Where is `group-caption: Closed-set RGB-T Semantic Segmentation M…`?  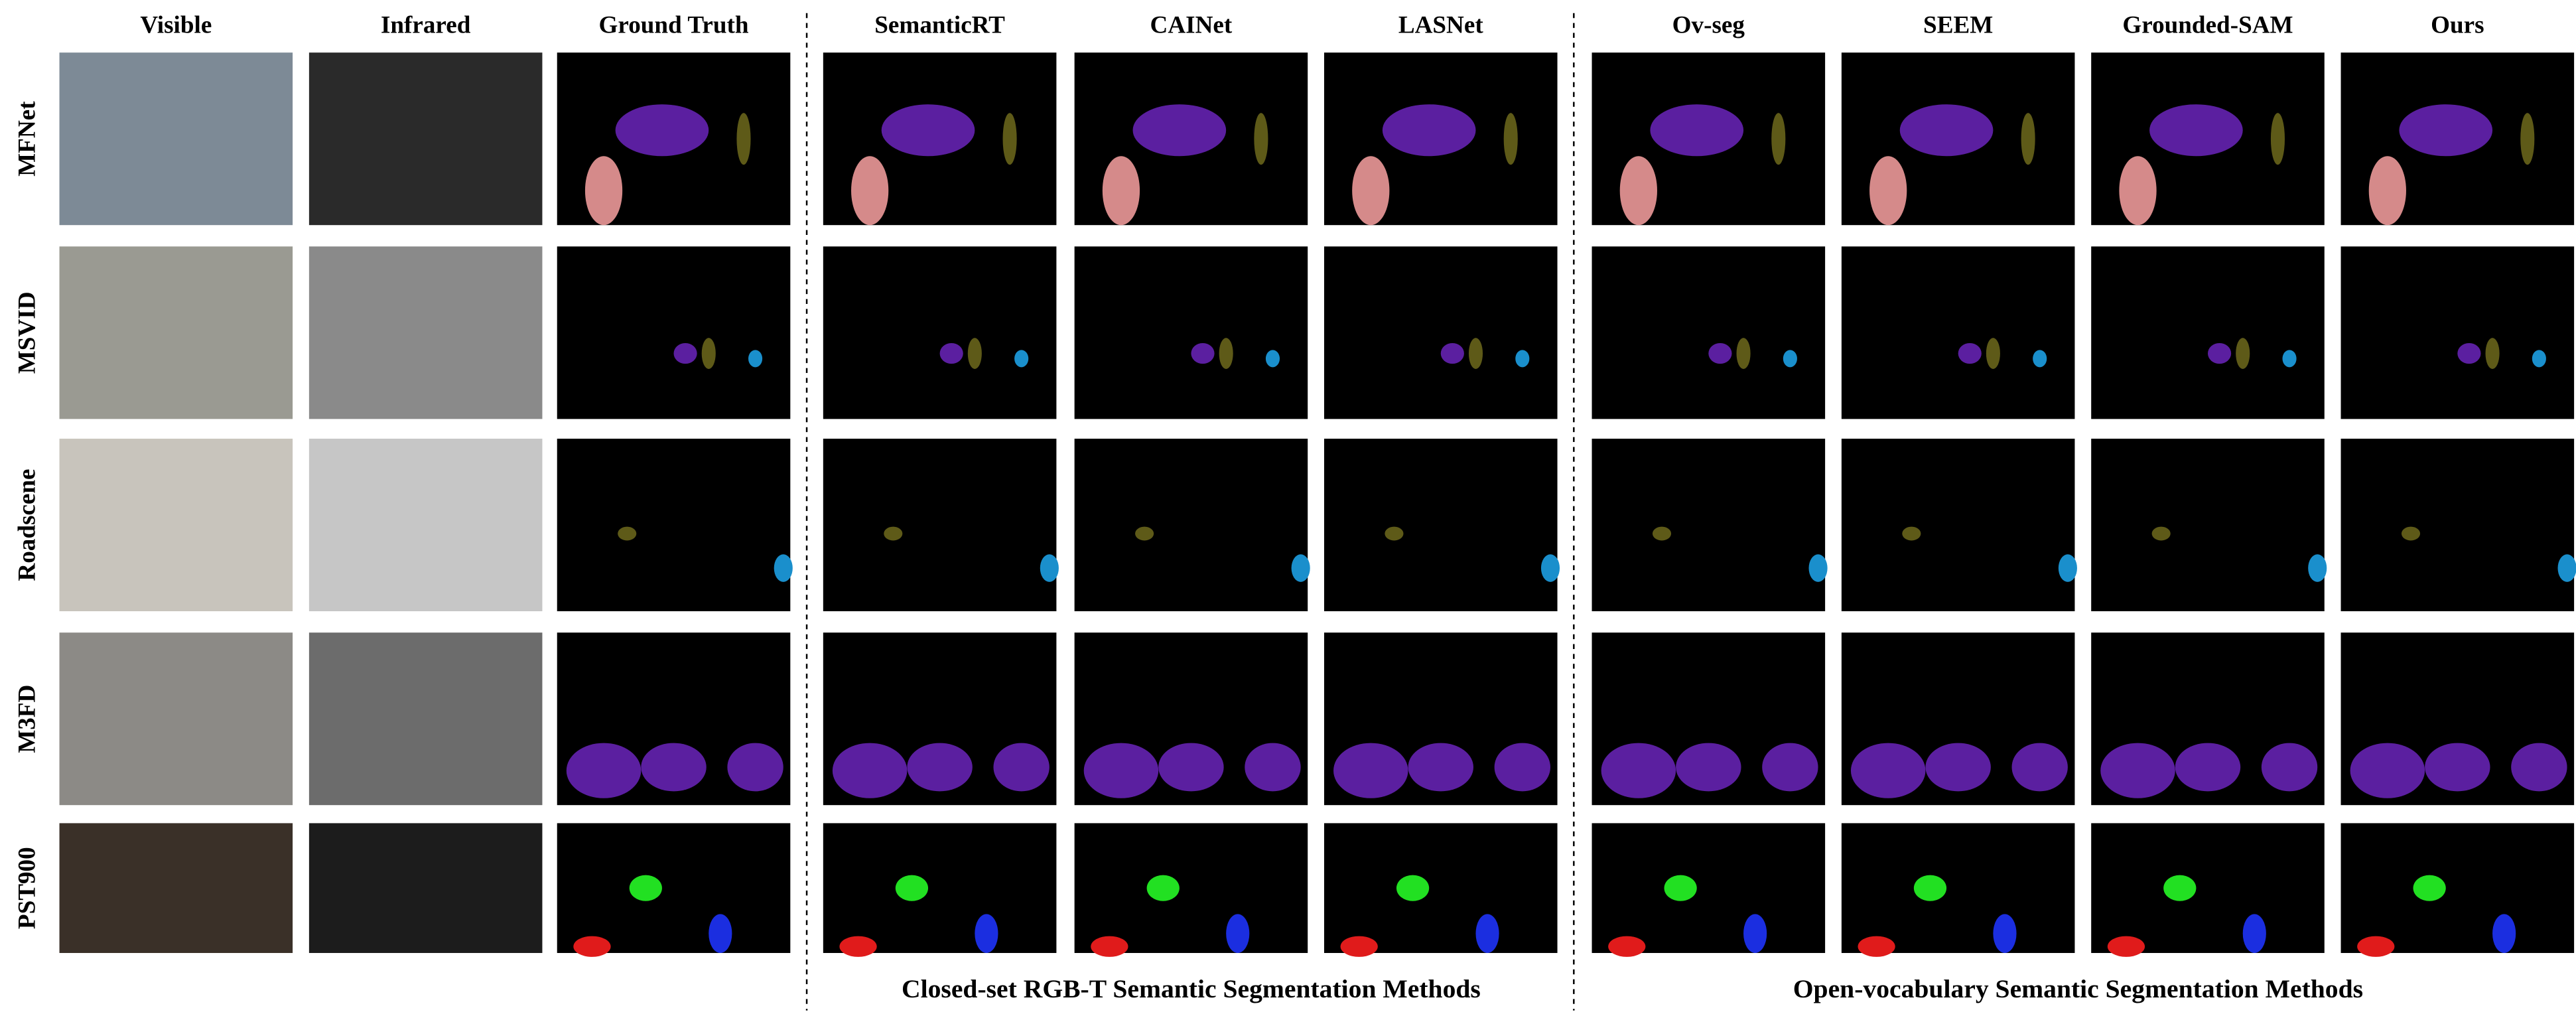 group-caption: Closed-set RGB-T Semantic Segmentation M… is located at coordinates (1191, 988).